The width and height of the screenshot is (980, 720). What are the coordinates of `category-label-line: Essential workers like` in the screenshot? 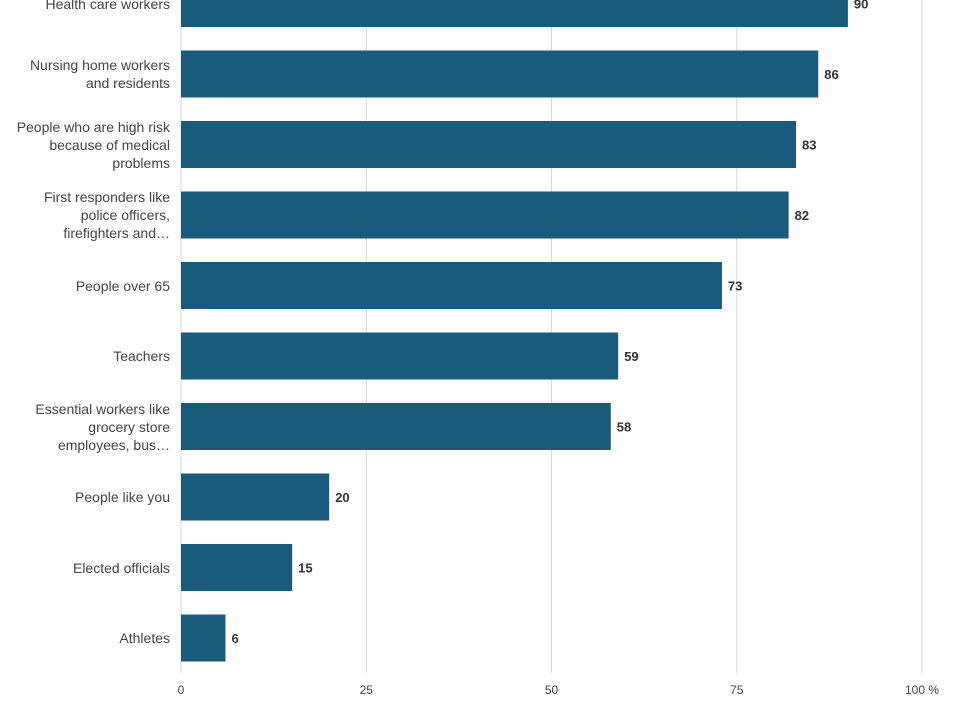 It's located at (102, 408).